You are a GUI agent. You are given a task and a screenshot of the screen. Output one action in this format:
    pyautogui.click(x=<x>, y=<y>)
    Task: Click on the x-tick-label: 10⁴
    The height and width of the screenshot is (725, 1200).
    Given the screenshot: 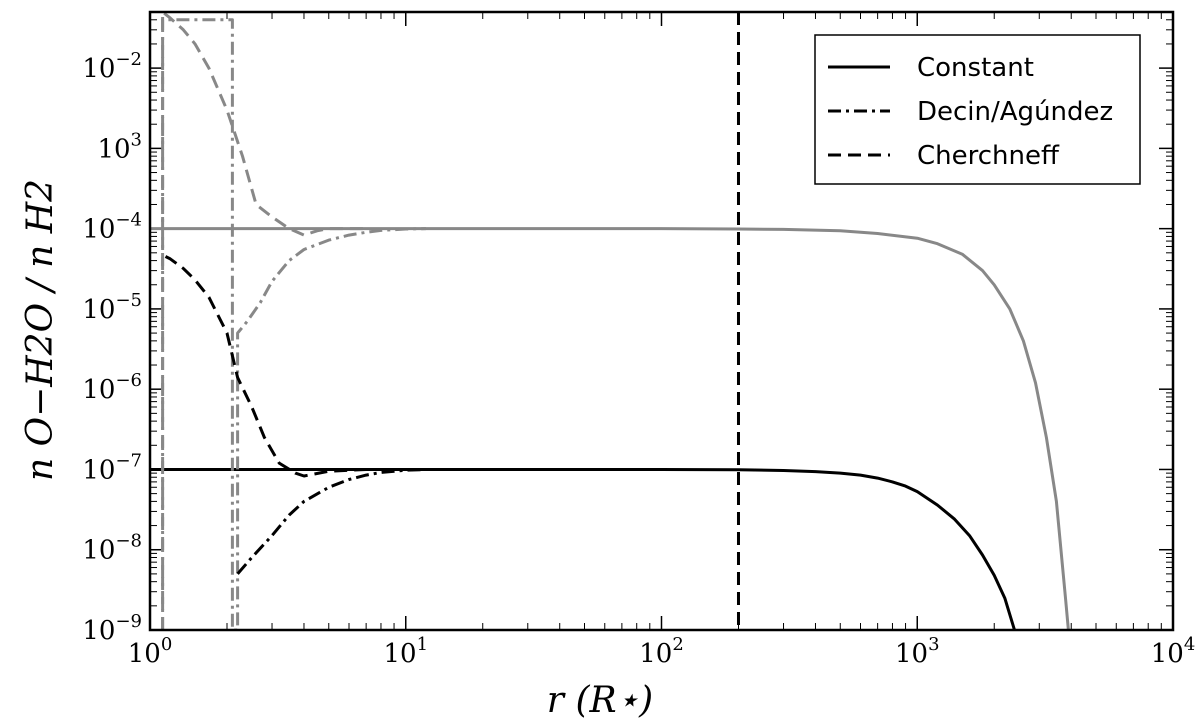 What is the action you would take?
    pyautogui.click(x=1173, y=651)
    